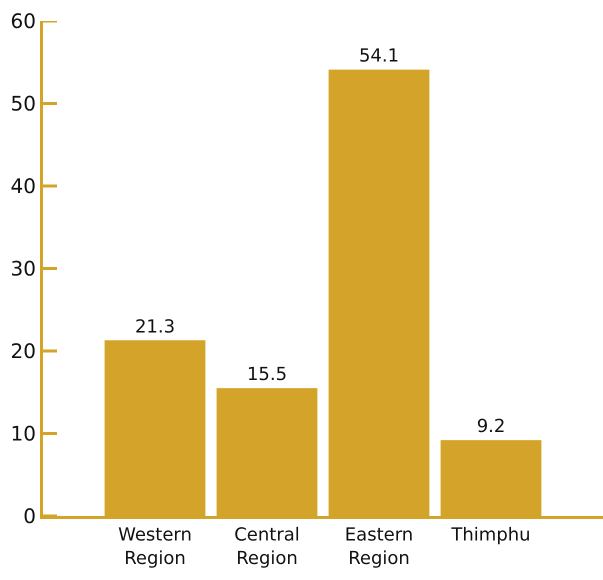 Image resolution: width=603 pixels, height=580 pixels. What do you see at coordinates (23, 268) in the screenshot?
I see `y-tick-label: 30` at bounding box center [23, 268].